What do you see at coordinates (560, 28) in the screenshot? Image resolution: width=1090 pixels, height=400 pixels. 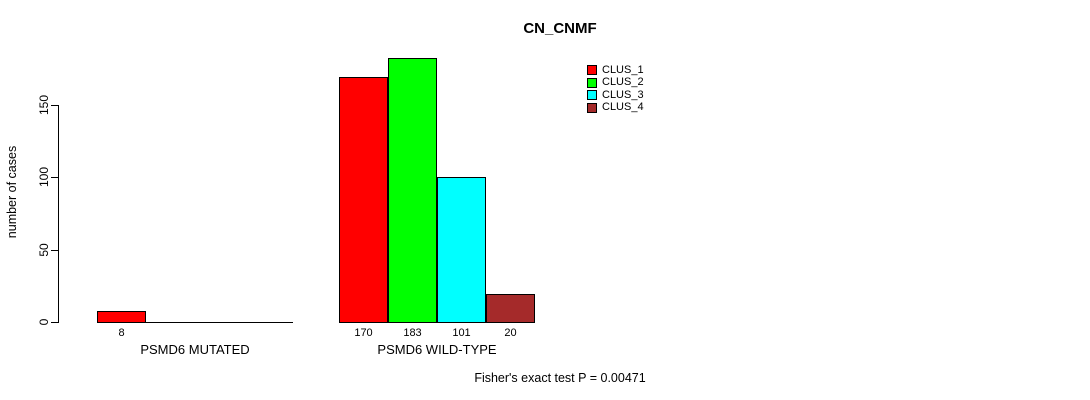 I see `chart-title: CN_CNMF` at bounding box center [560, 28].